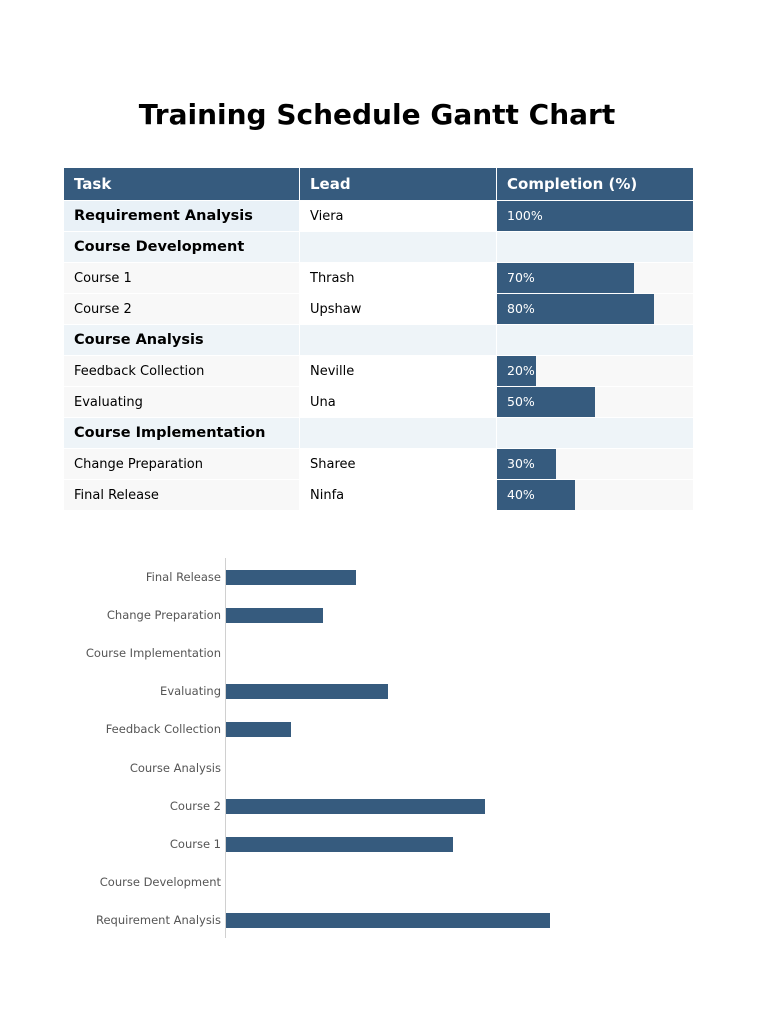 The image size is (768, 1024). Describe the element at coordinates (384, 577) in the screenshot. I see `chart-row: Final Release` at that location.